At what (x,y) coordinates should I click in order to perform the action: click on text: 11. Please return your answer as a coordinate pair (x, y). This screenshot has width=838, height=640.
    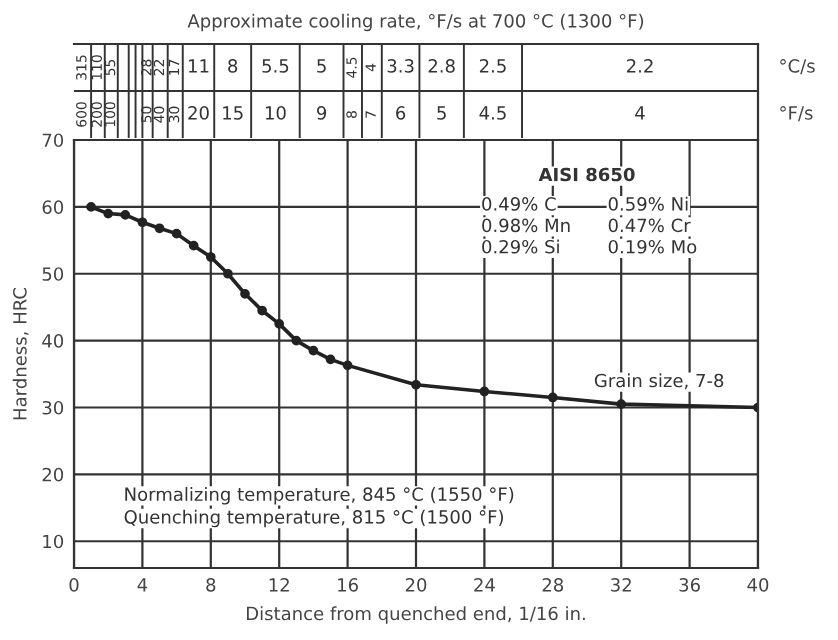
    Looking at the image, I should click on (198, 66).